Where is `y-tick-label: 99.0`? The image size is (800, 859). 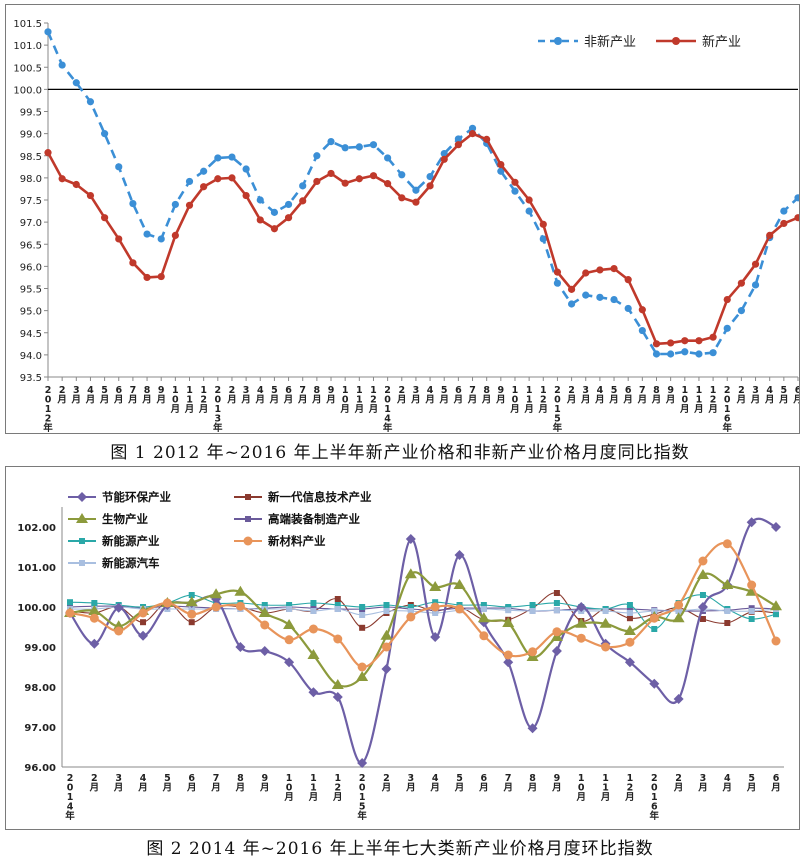
y-tick-label: 99.0 is located at coordinates (31, 135).